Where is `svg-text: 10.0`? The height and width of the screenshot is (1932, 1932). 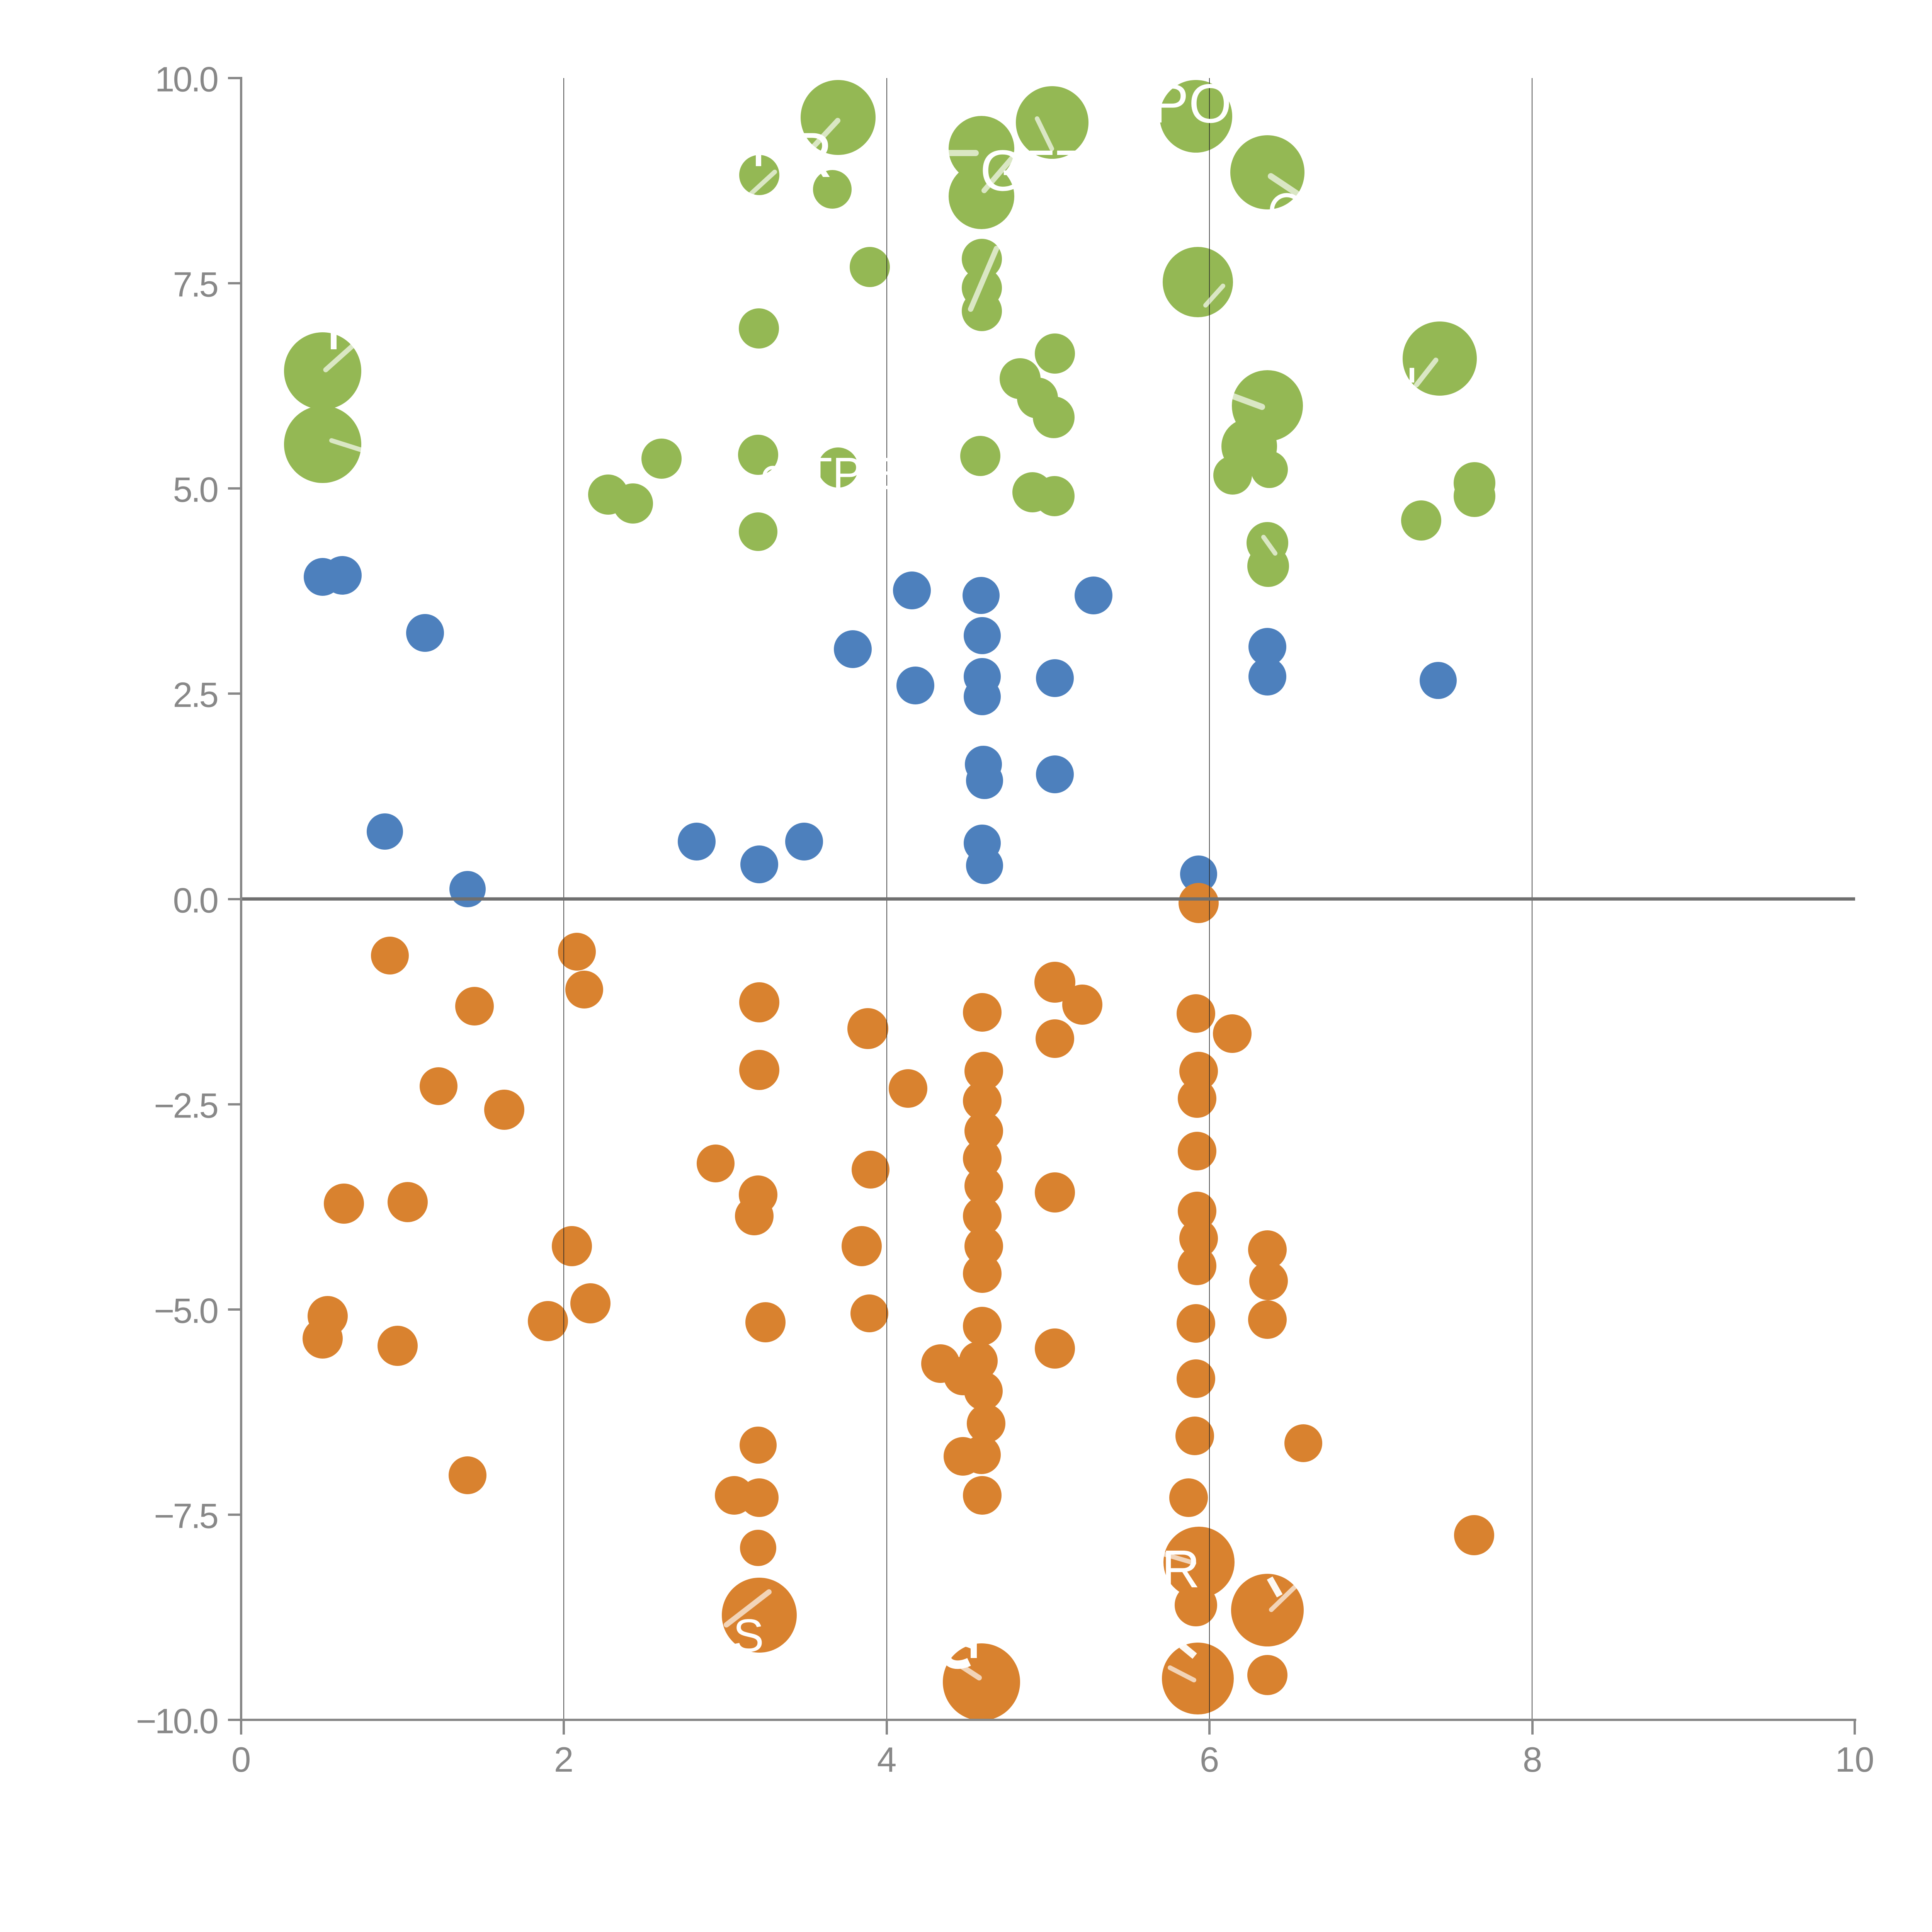 svg-text: 10.0 is located at coordinates (186, 79).